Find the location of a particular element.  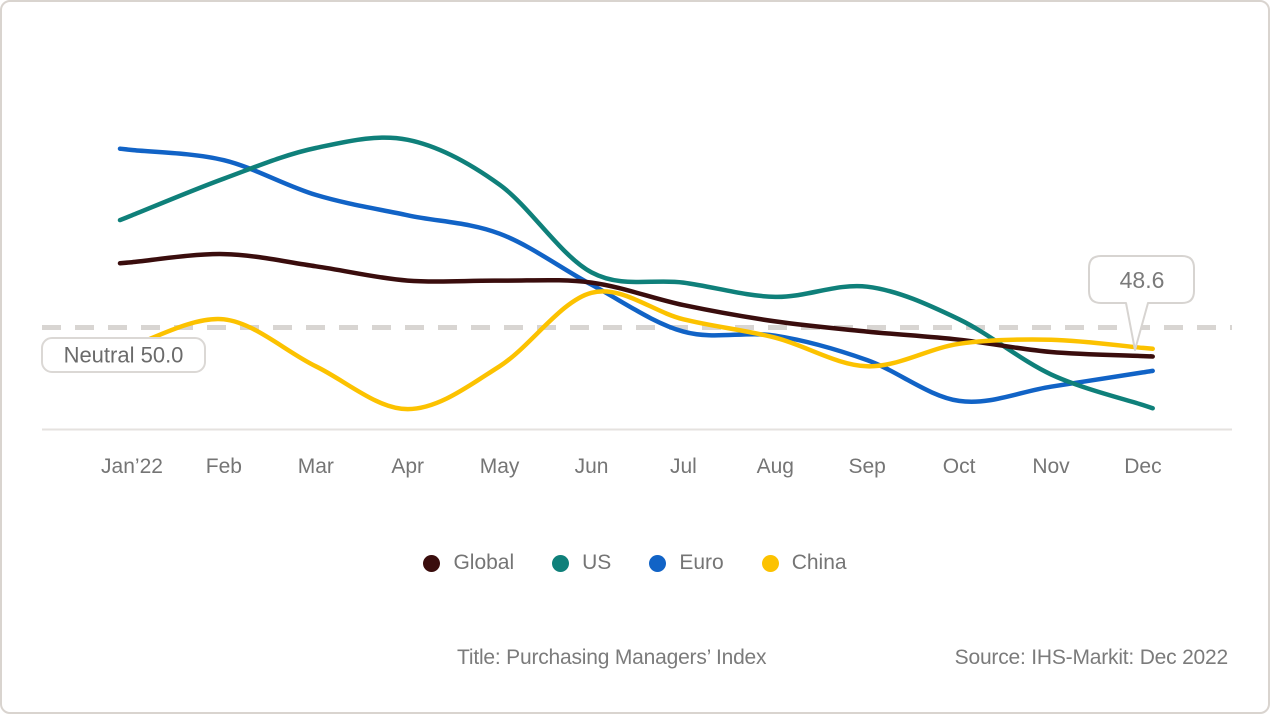

x-axis-label: Jul is located at coordinates (683, 466).